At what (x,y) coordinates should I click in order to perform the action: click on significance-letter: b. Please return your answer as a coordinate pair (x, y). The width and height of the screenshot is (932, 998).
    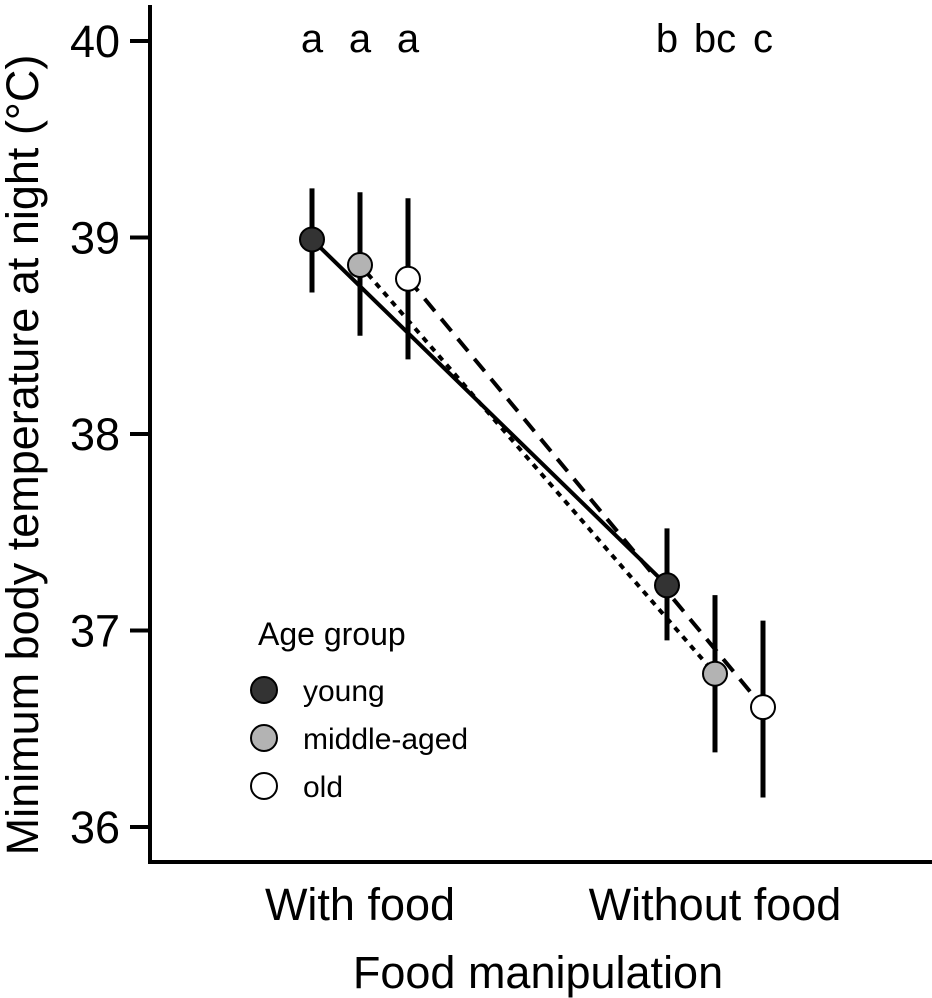
    Looking at the image, I should click on (667, 39).